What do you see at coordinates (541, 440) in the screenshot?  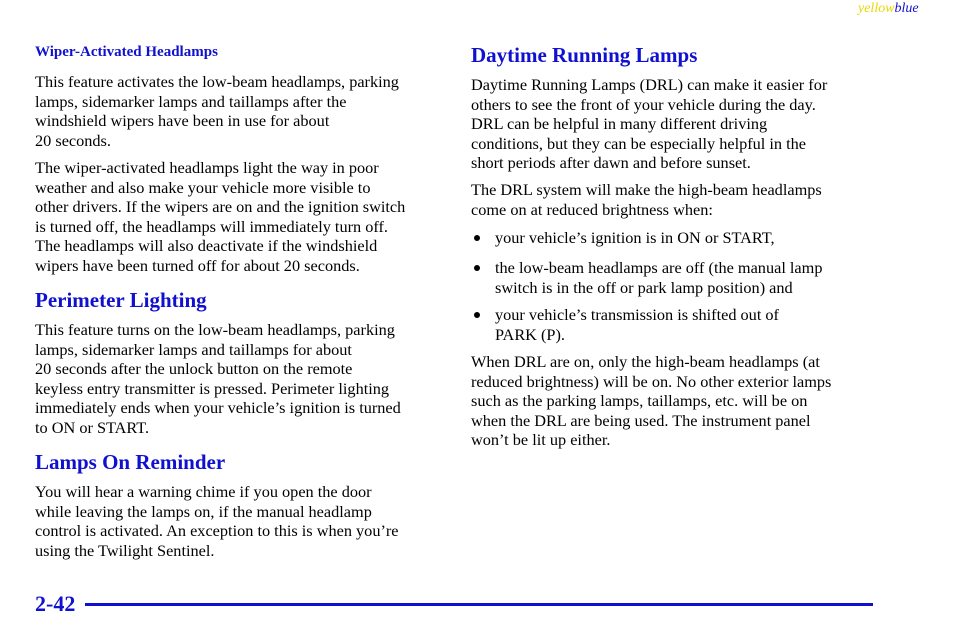 I see `text-line: won’t be lit up either.` at bounding box center [541, 440].